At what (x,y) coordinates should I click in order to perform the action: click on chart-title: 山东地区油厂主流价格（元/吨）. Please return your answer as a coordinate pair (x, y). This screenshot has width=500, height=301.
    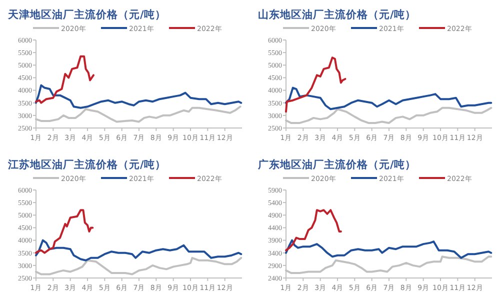
    Looking at the image, I should click on (337, 14).